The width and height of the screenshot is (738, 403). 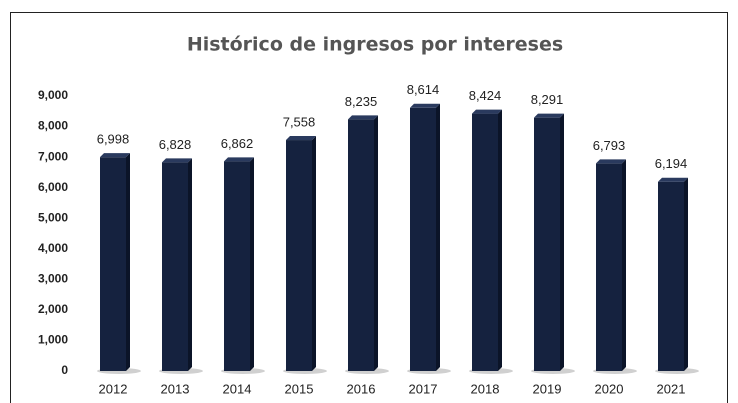 What do you see at coordinates (423, 89) in the screenshot?
I see `data-label: 8,614` at bounding box center [423, 89].